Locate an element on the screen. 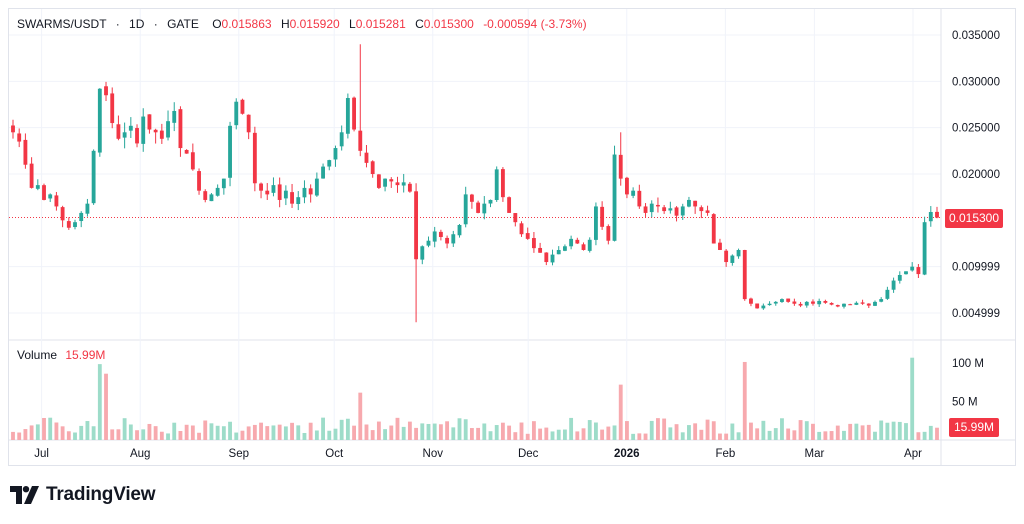 This screenshot has width=1024, height=524. time-tick-label: Feb is located at coordinates (725, 454).